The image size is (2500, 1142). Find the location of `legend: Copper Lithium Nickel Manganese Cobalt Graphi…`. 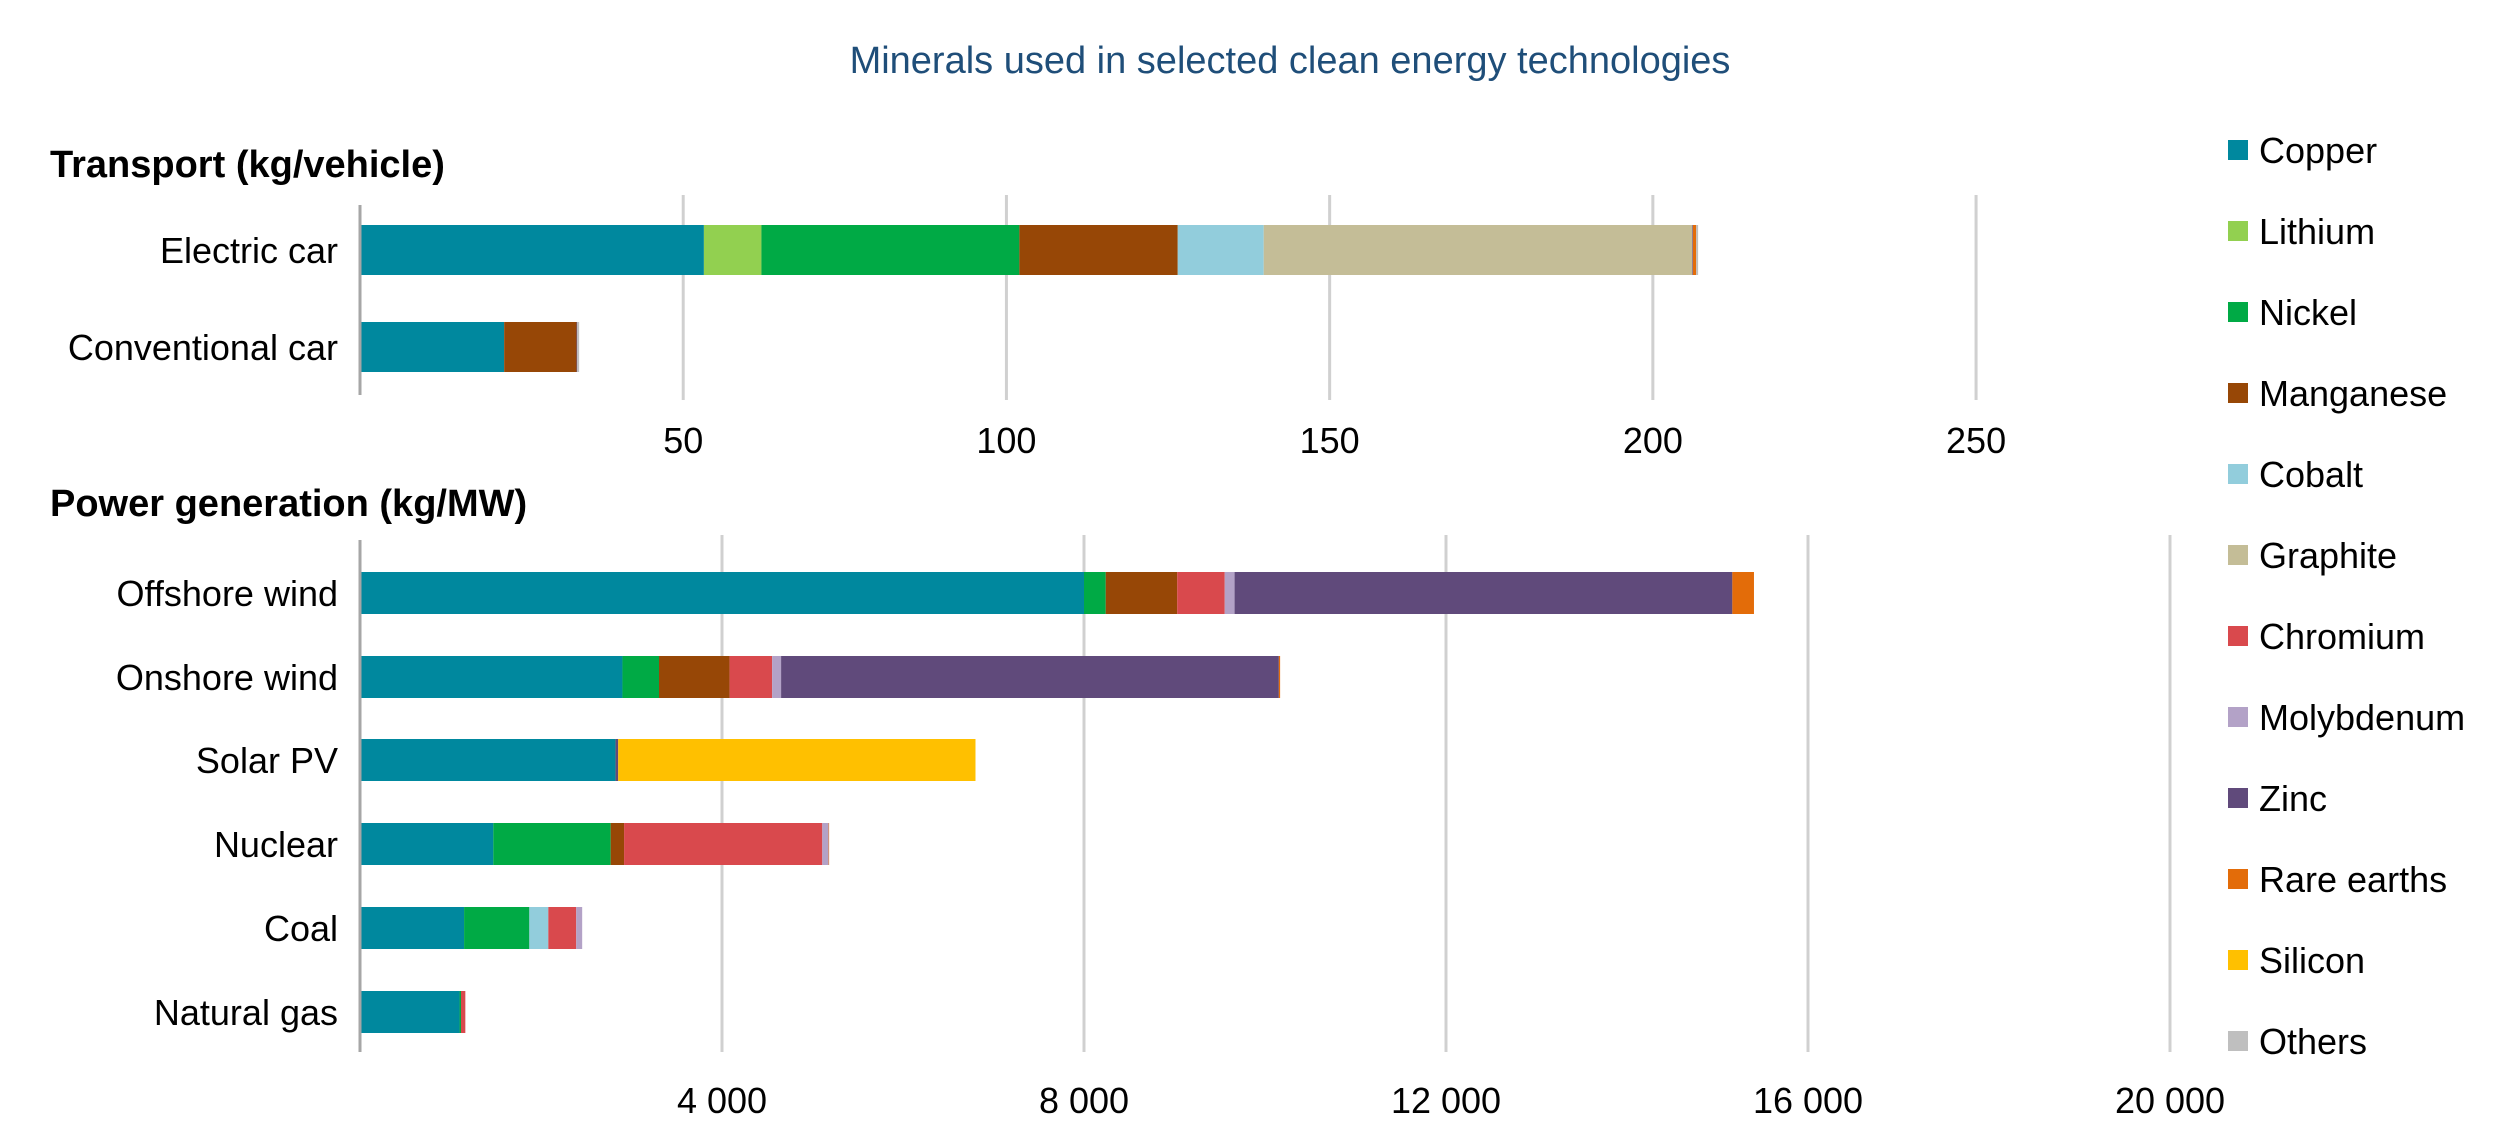

legend: Copper Lithium Nickel Manganese Cobalt Graphi… is located at coordinates (2346, 596).